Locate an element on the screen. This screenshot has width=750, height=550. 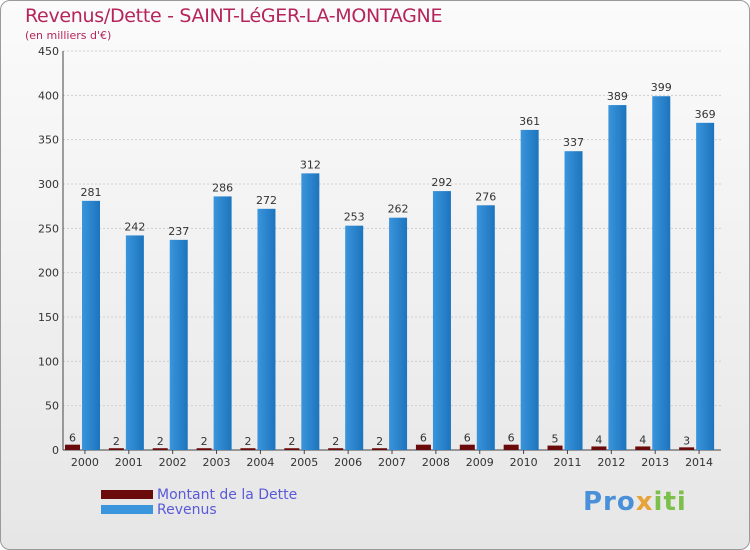
data-label-revenus: 237 is located at coordinates (178, 231).